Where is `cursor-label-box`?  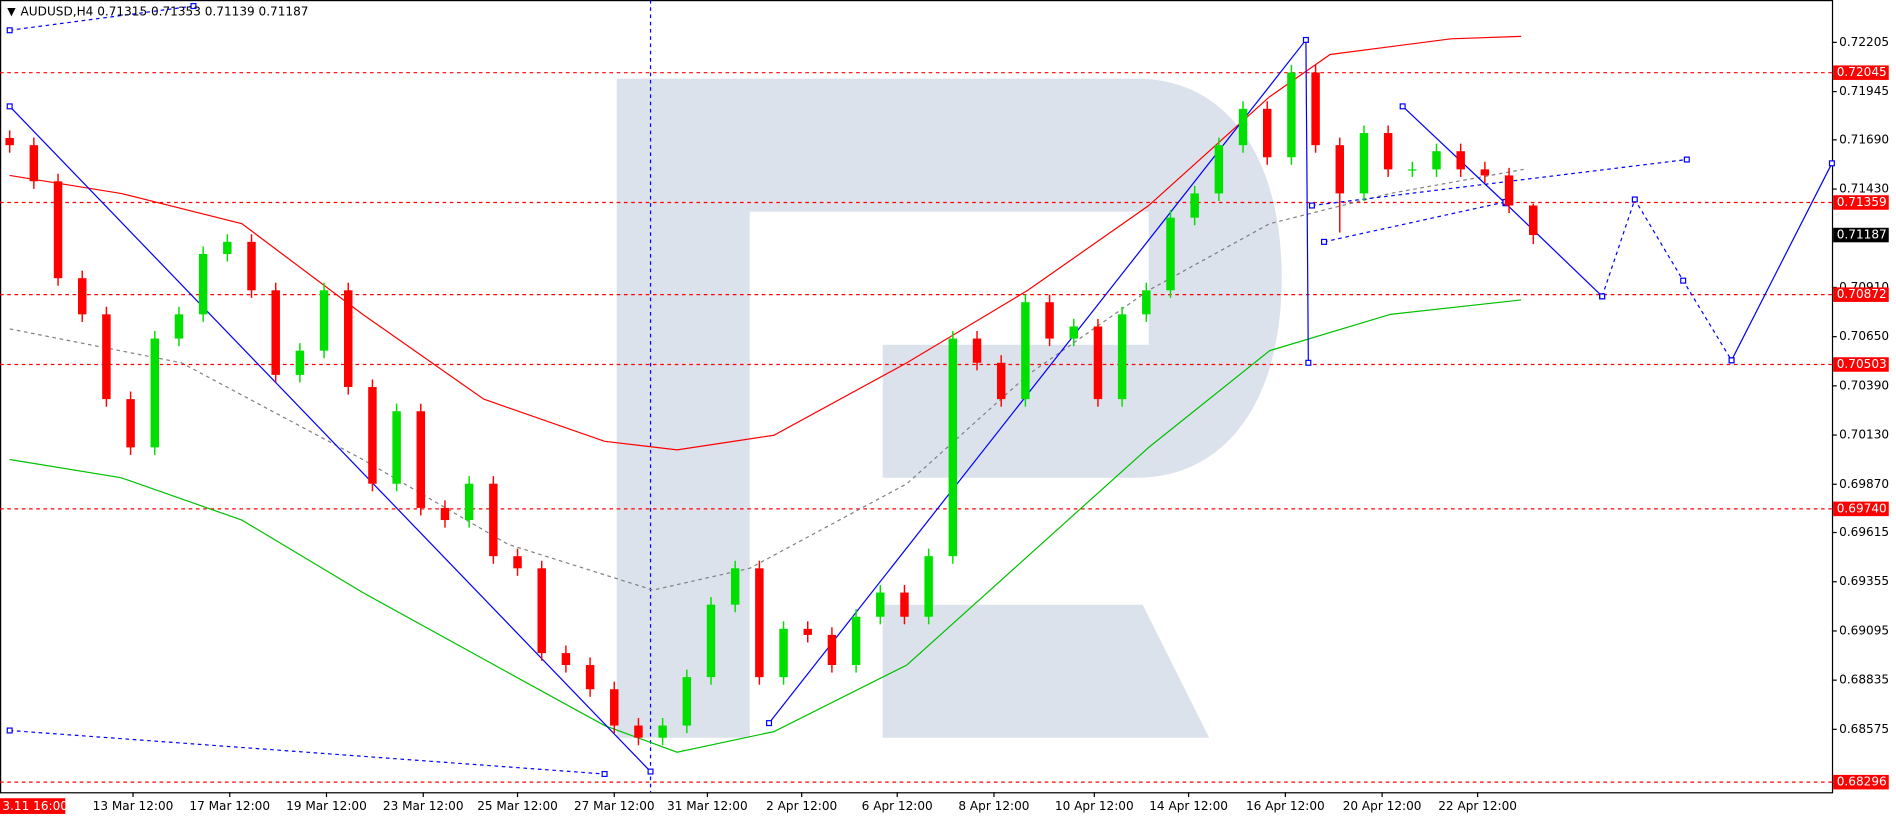
cursor-label-box is located at coordinates (33, 806).